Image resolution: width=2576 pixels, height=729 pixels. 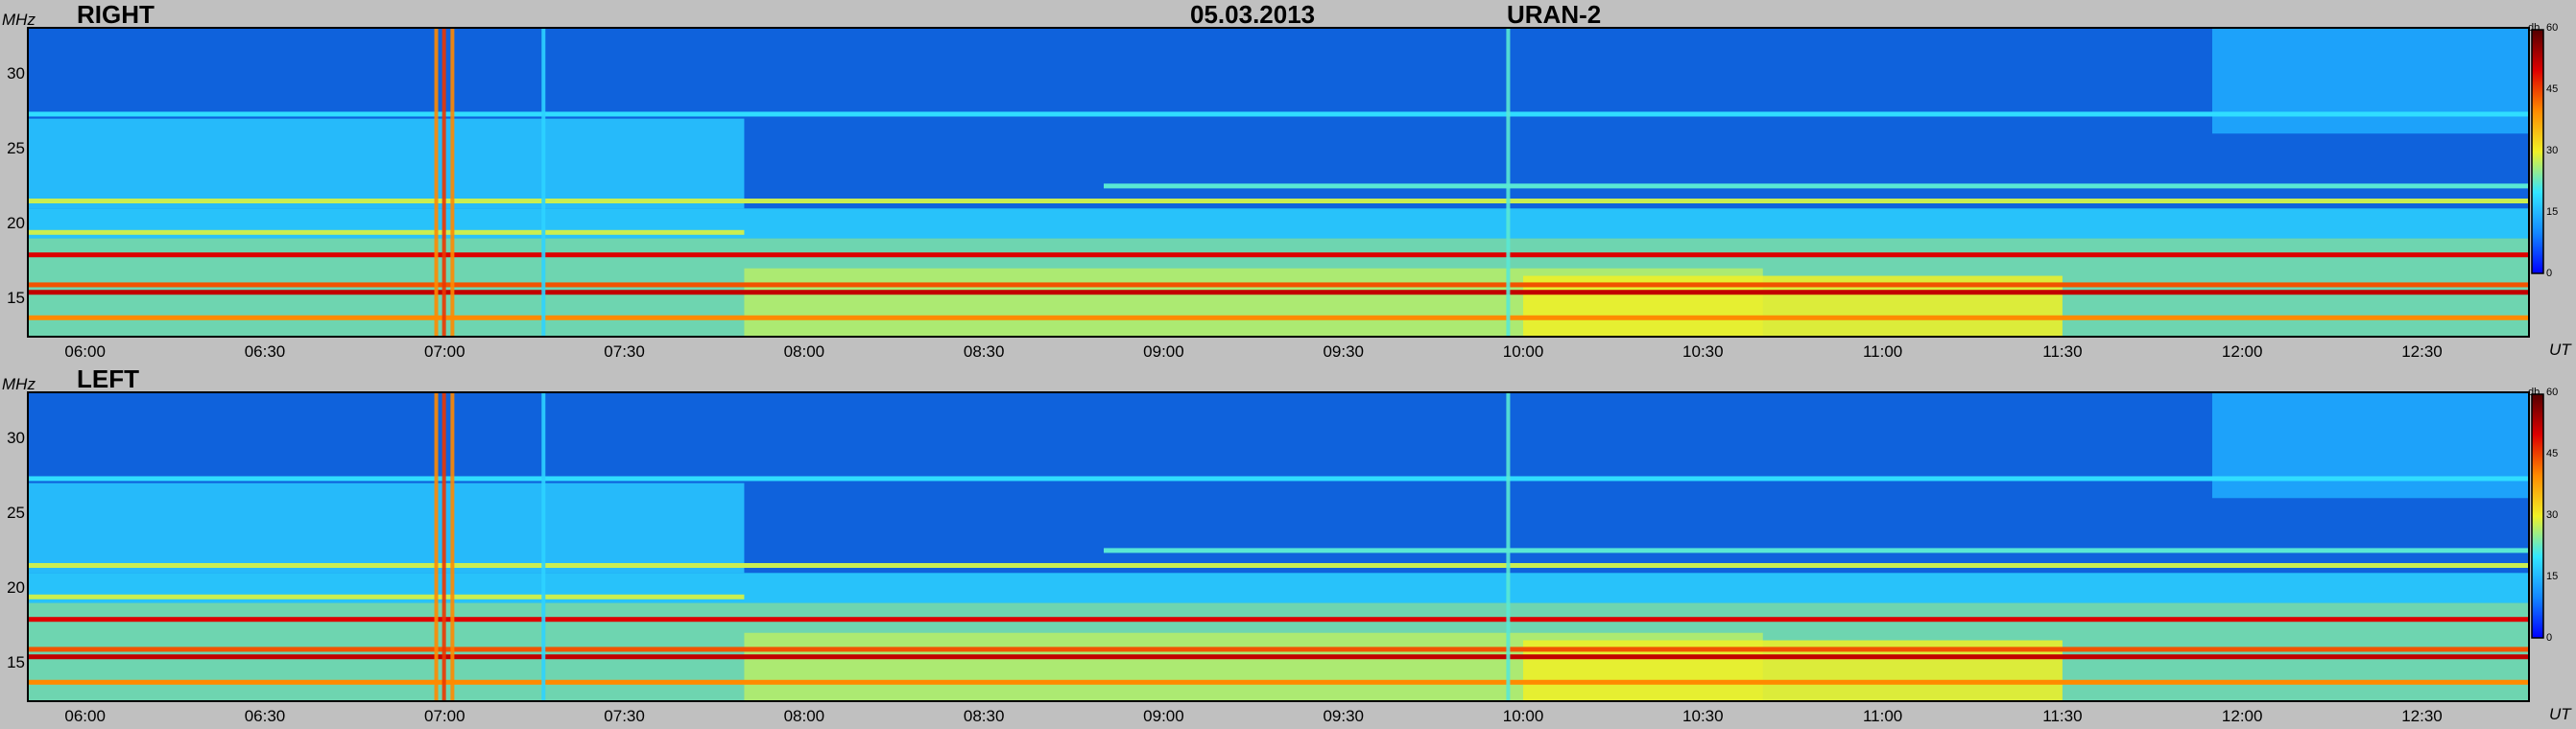 What do you see at coordinates (116, 14) in the screenshot?
I see `panel-title-right: RIGHT` at bounding box center [116, 14].